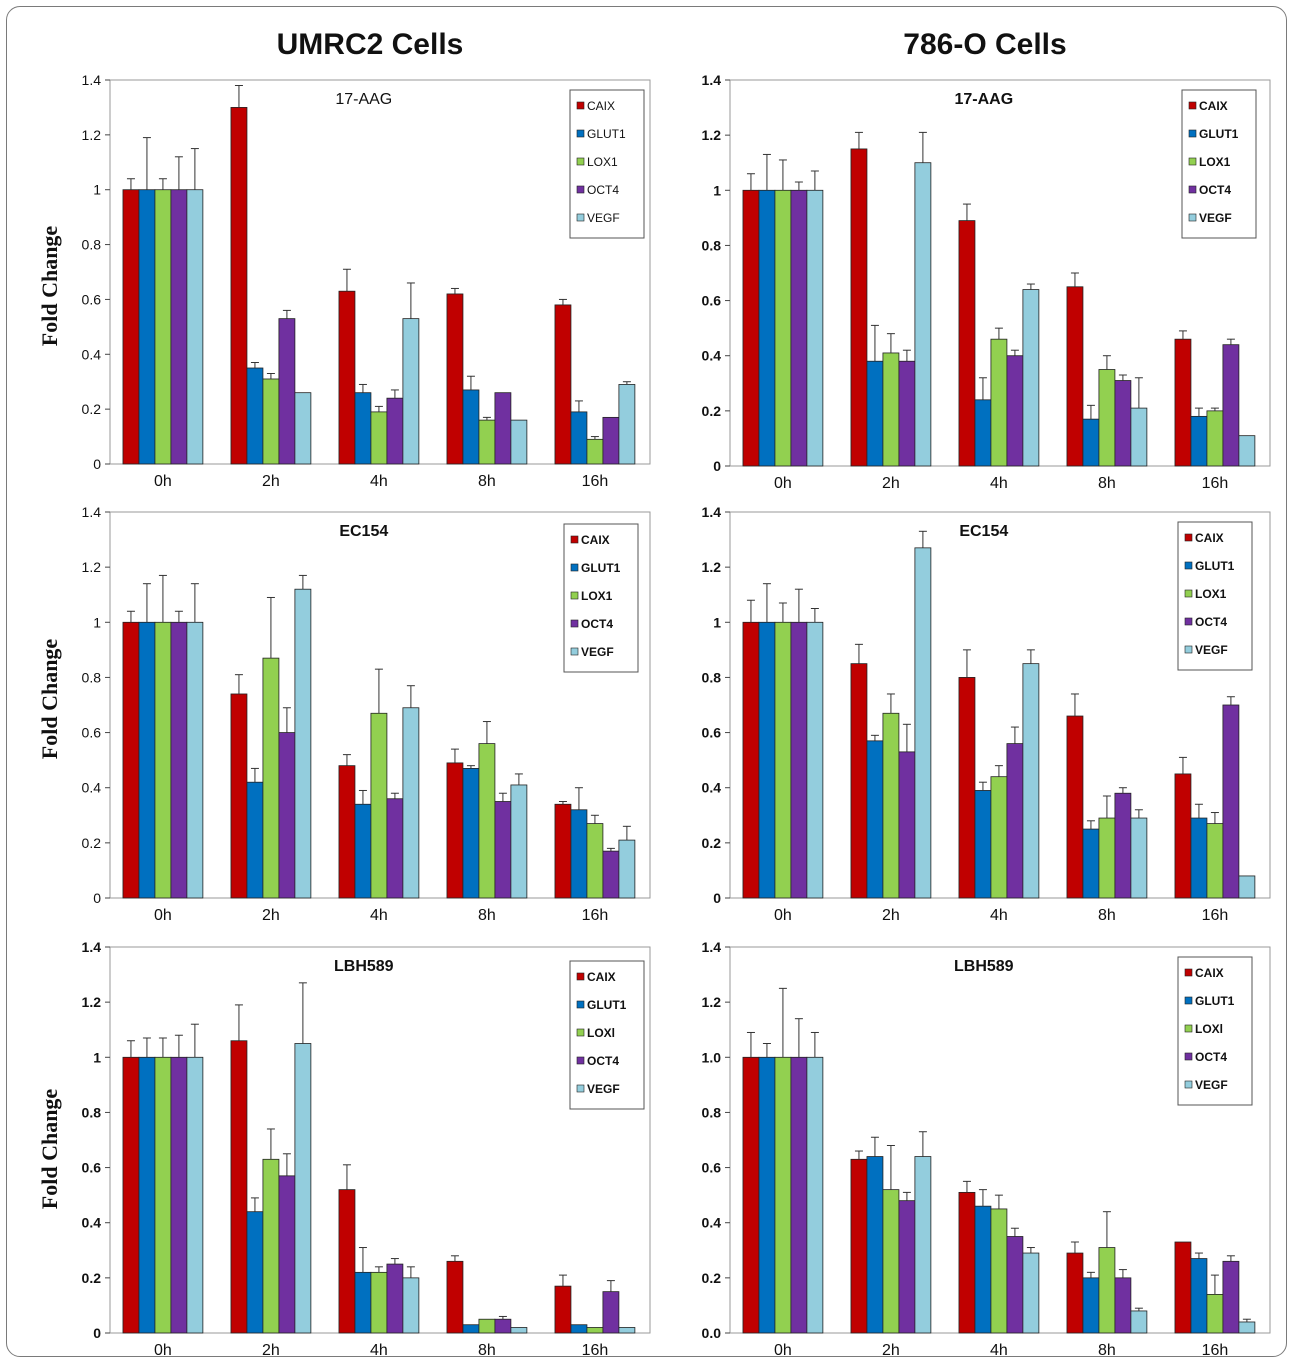  Describe the element at coordinates (1188, 1056) in the screenshot. I see `legend-swatch-oct4` at that location.